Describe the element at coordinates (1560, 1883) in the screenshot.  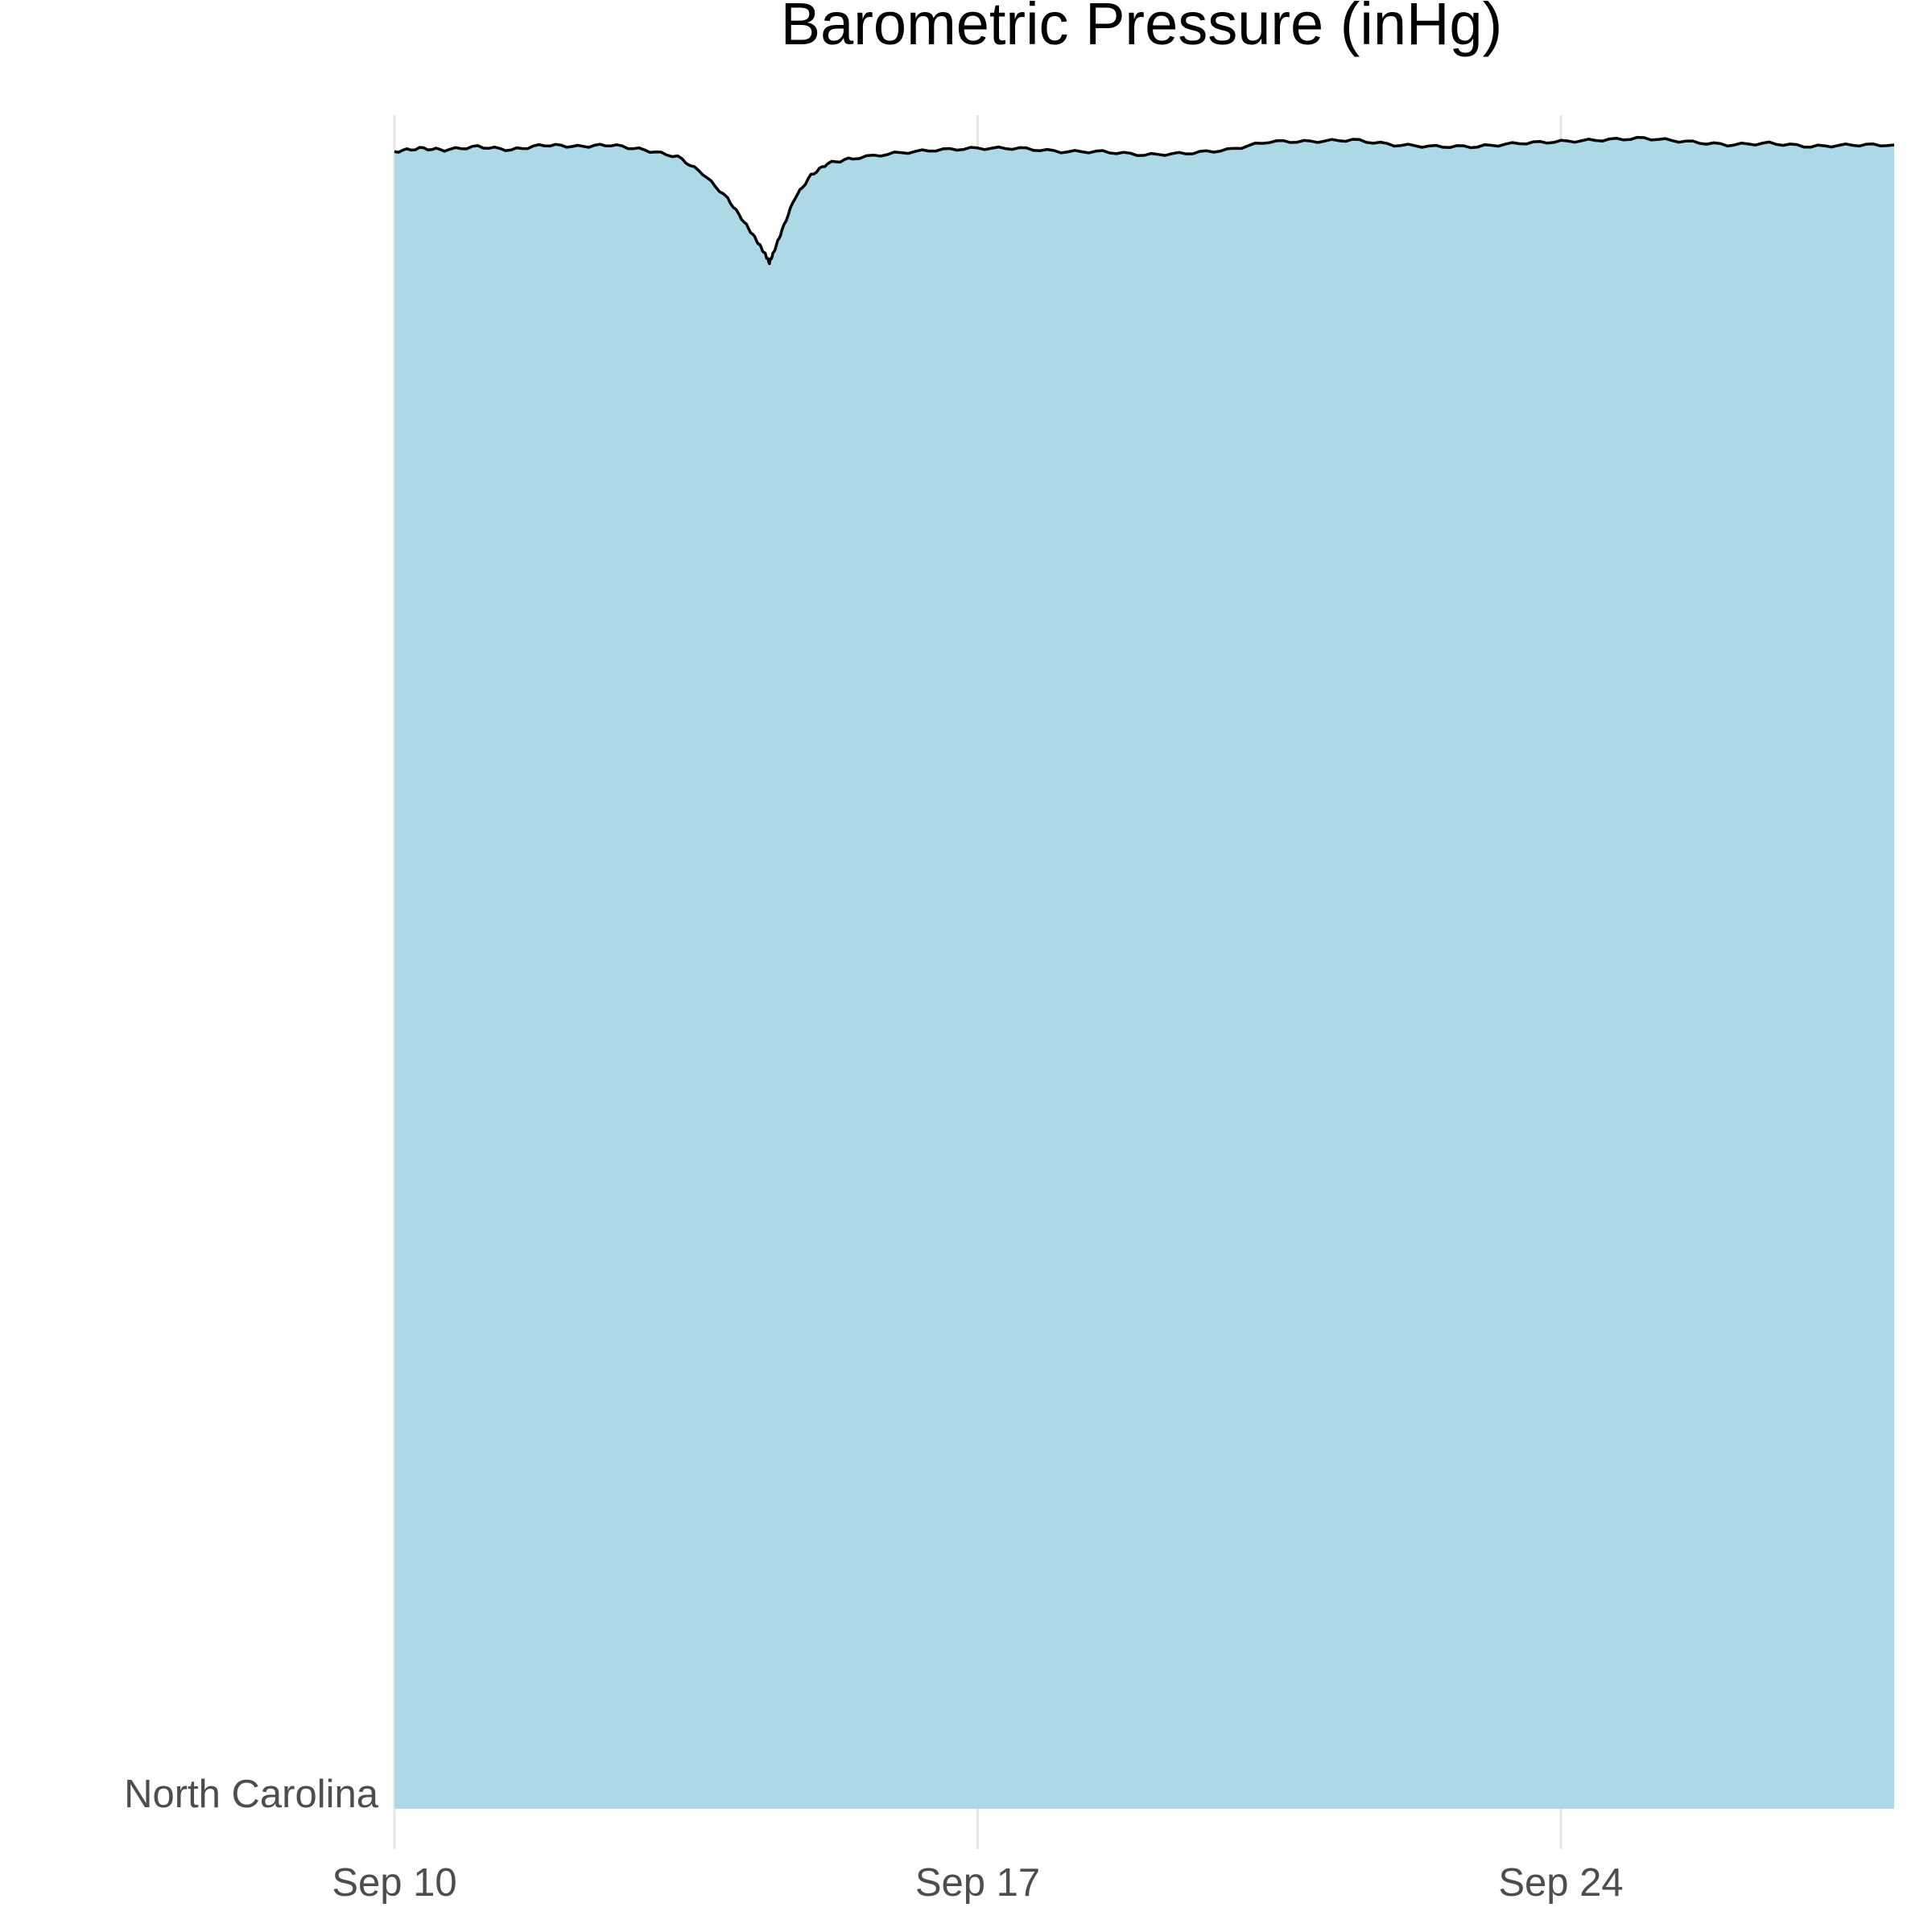
I see `x-tick-label: Sep 24` at that location.